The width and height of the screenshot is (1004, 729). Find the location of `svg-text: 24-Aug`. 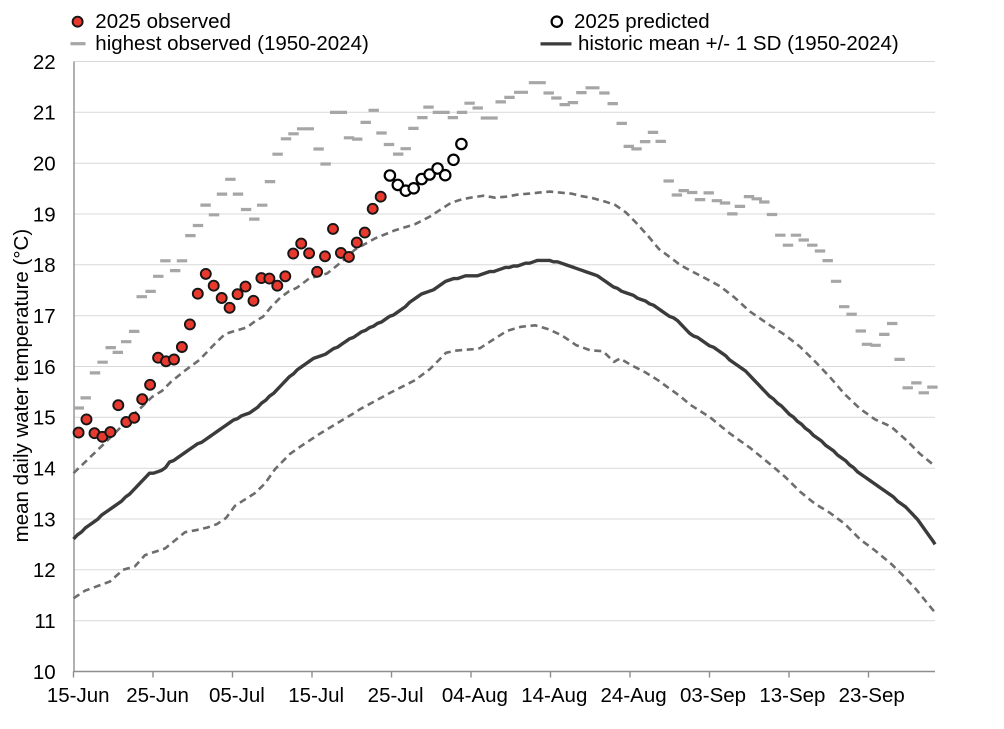

svg-text: 24-Aug is located at coordinates (634, 695).